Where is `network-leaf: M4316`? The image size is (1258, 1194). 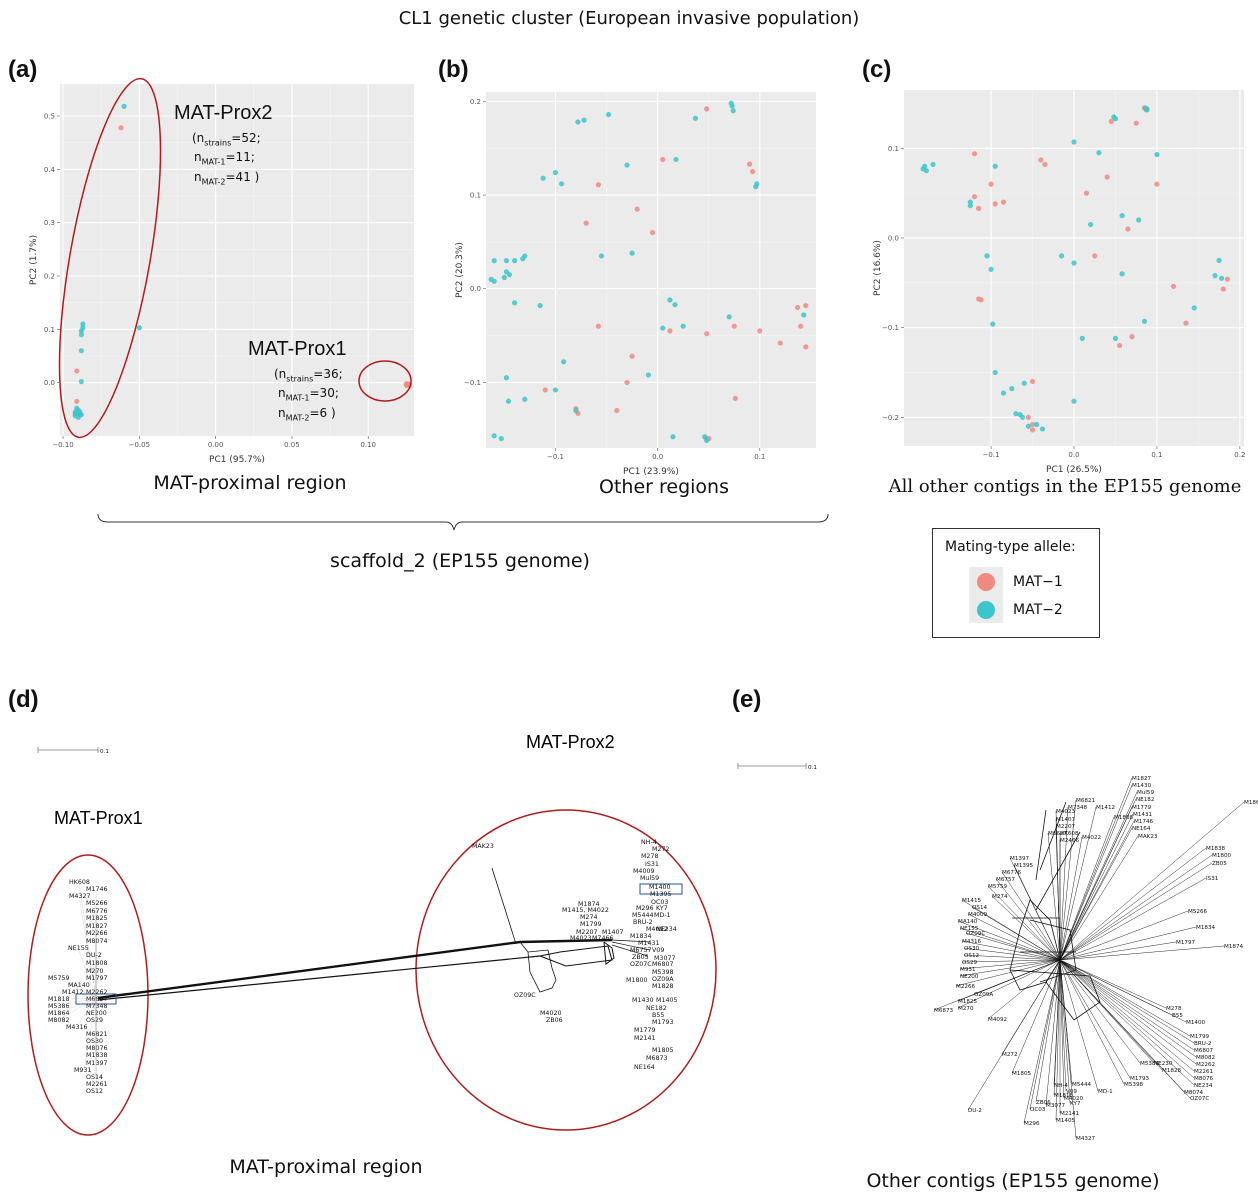
network-leaf: M4316 is located at coordinates (972, 942).